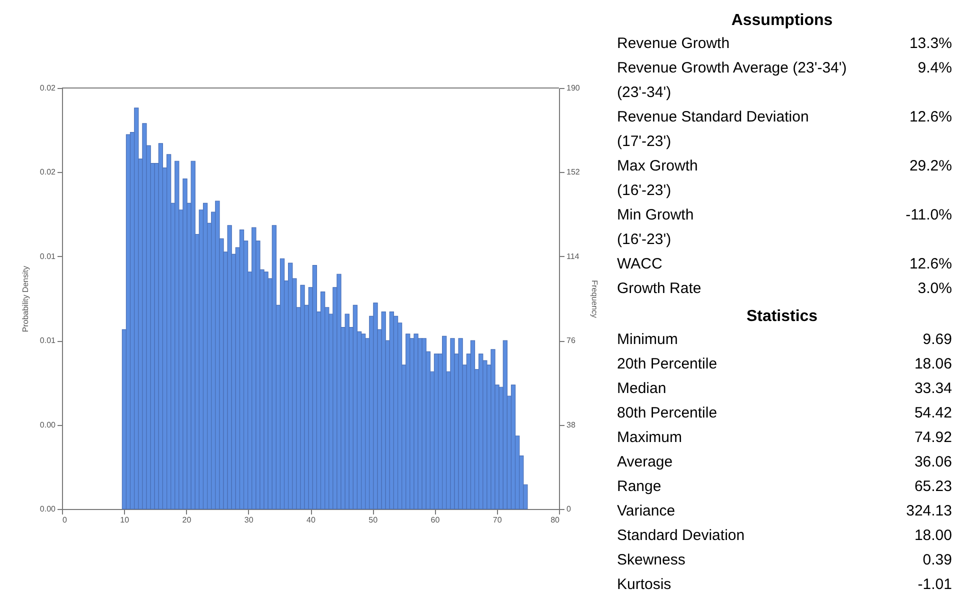  I want to click on x-tick-label: 50, so click(373, 520).